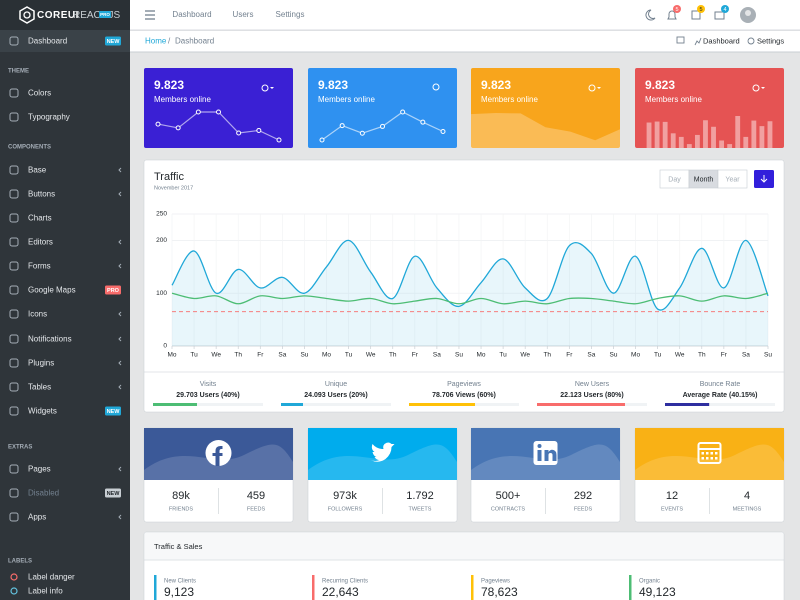 The image size is (800, 600). What do you see at coordinates (256, 509) in the screenshot?
I see `social-label: FEEDS` at bounding box center [256, 509].